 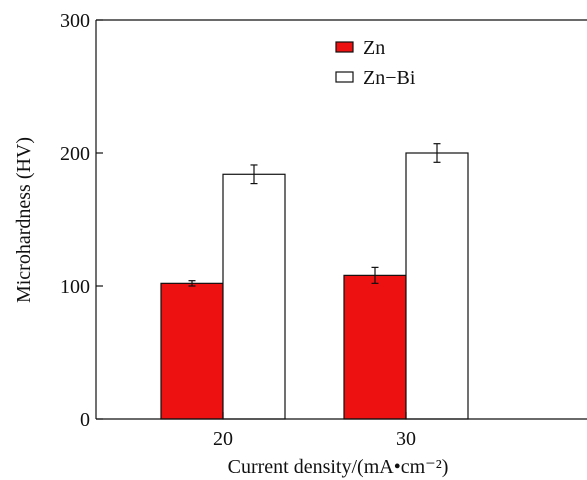 What do you see at coordinates (374, 48) in the screenshot?
I see `legend-label-zn: Zn` at bounding box center [374, 48].